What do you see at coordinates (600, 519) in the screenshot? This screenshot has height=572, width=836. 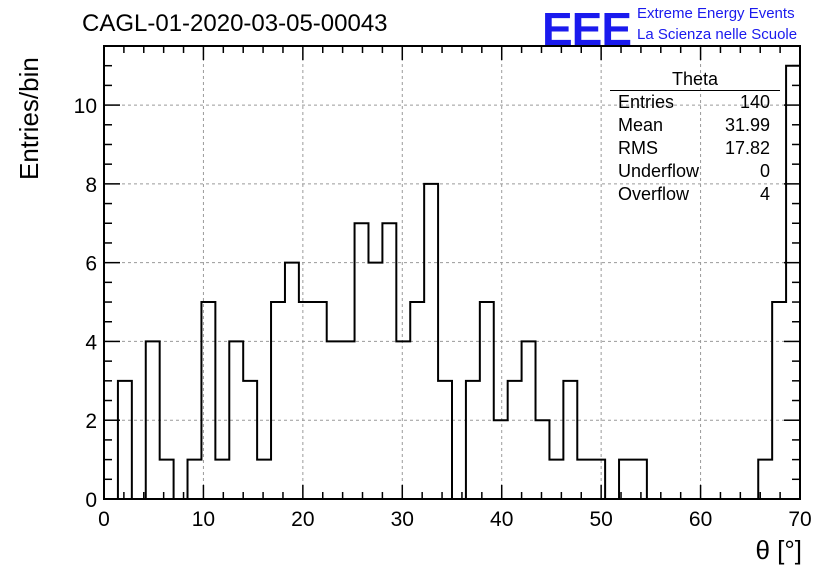 I see `x-tick-label: 50` at bounding box center [600, 519].